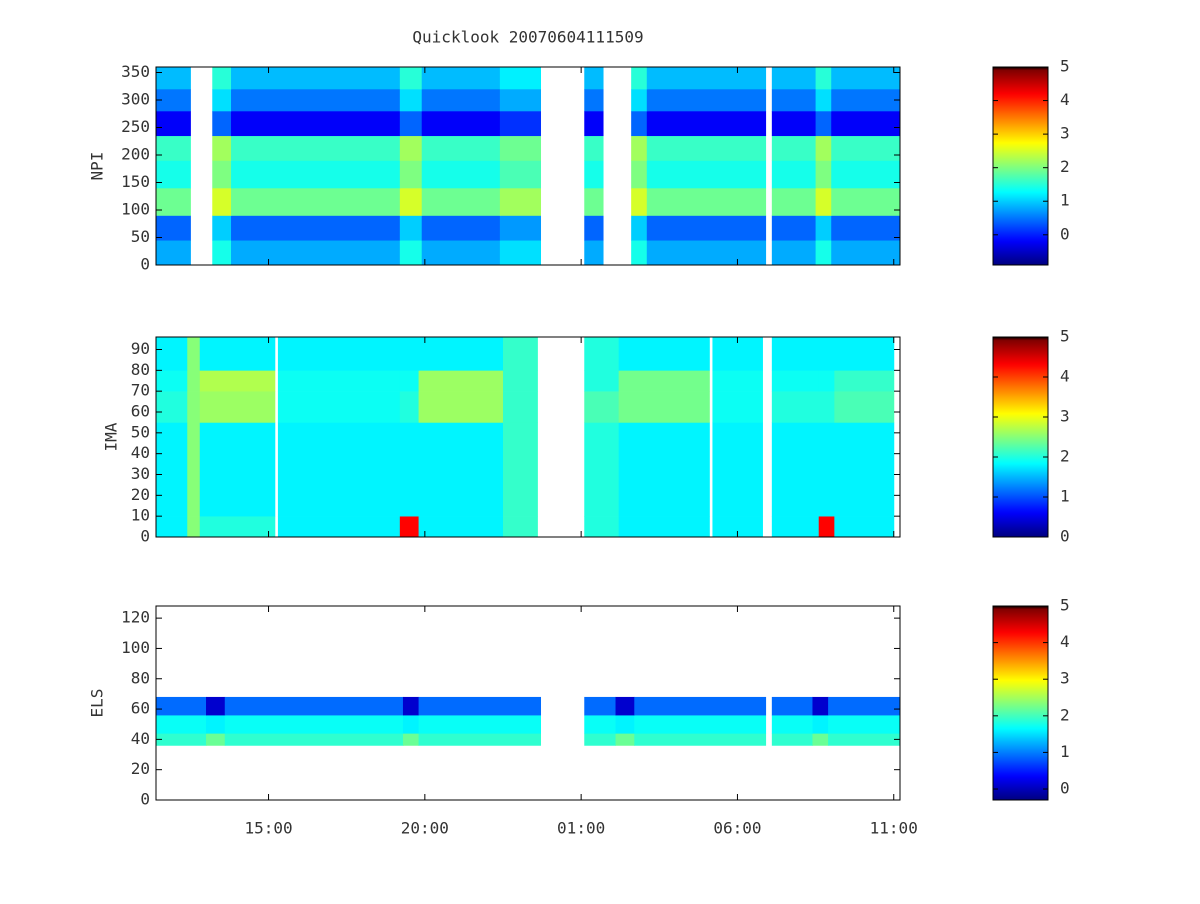 The image size is (1200, 904). Describe the element at coordinates (140, 411) in the screenshot. I see `y-tick-label: 60` at that location.